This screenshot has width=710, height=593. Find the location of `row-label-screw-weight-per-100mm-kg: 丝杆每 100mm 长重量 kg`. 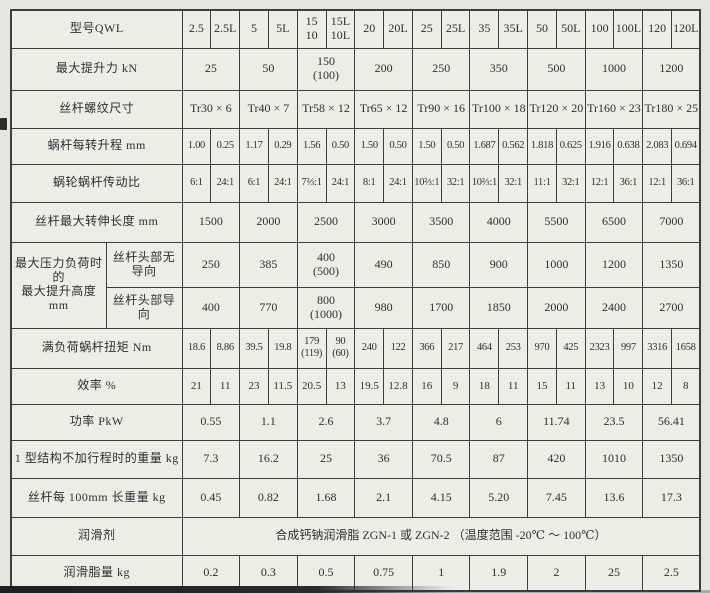

row-label-screw-weight-per-100mm-kg: 丝杆每 100mm 长重量 kg is located at coordinates (96, 497).